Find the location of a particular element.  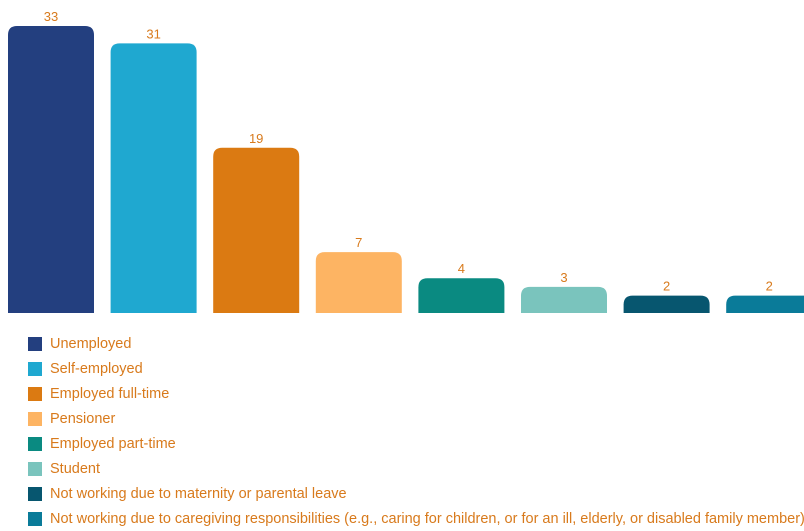

value-label-self-employed: 31 is located at coordinates (153, 33).